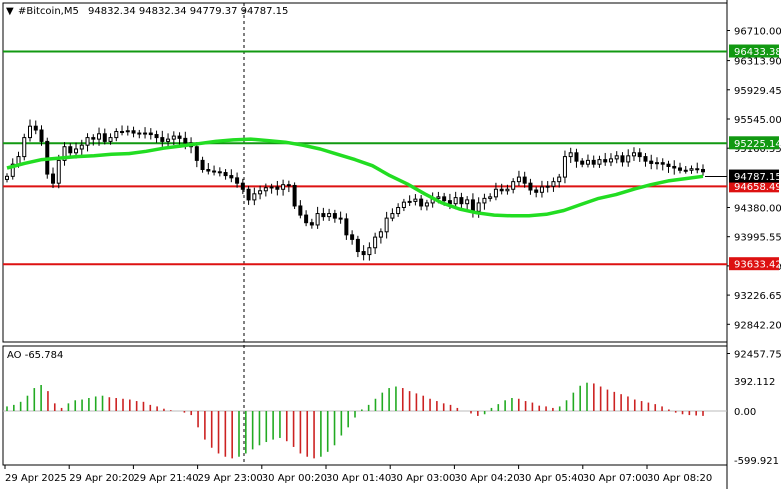  What do you see at coordinates (36, 478) in the screenshot?
I see `time-tick-label: 29 Apr 2025` at bounding box center [36, 478].